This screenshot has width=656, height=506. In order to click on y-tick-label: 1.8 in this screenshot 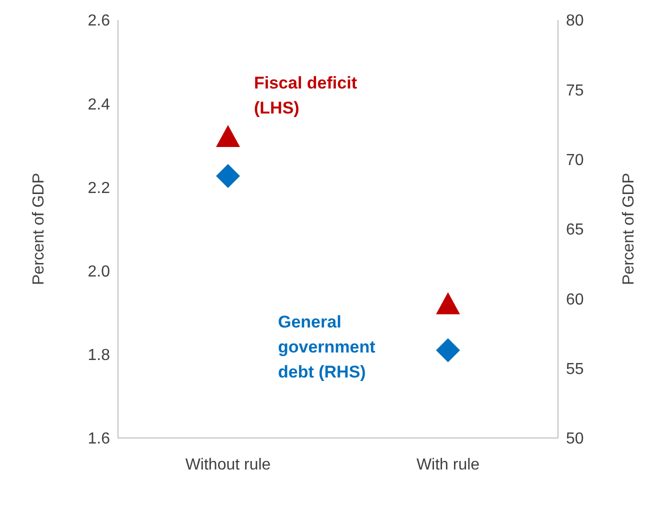, I will do `click(99, 355)`.